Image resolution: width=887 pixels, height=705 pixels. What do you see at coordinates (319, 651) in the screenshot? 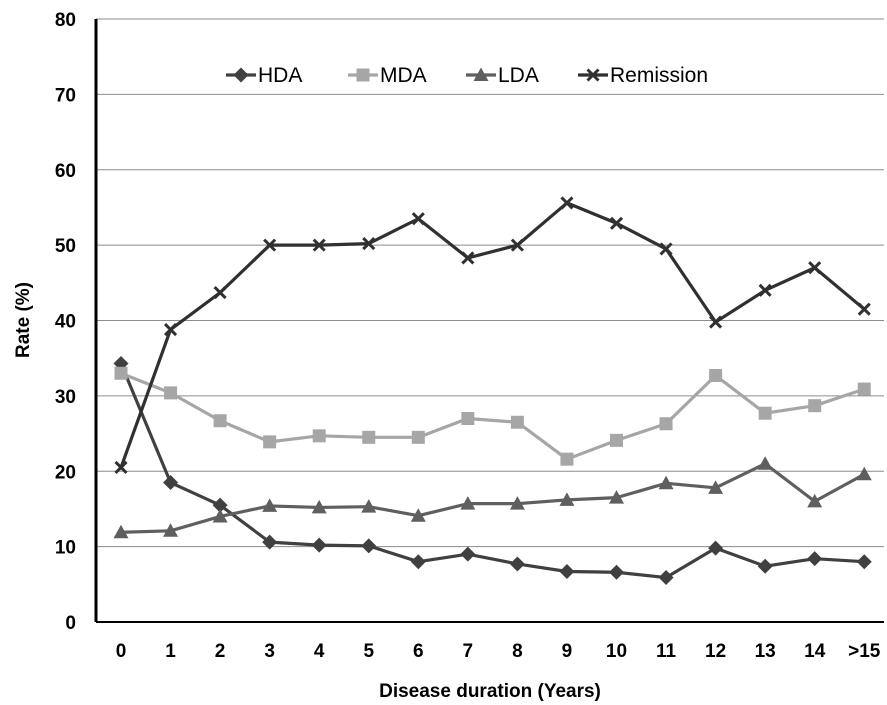
I see `x-tick-label: 4` at bounding box center [319, 651].